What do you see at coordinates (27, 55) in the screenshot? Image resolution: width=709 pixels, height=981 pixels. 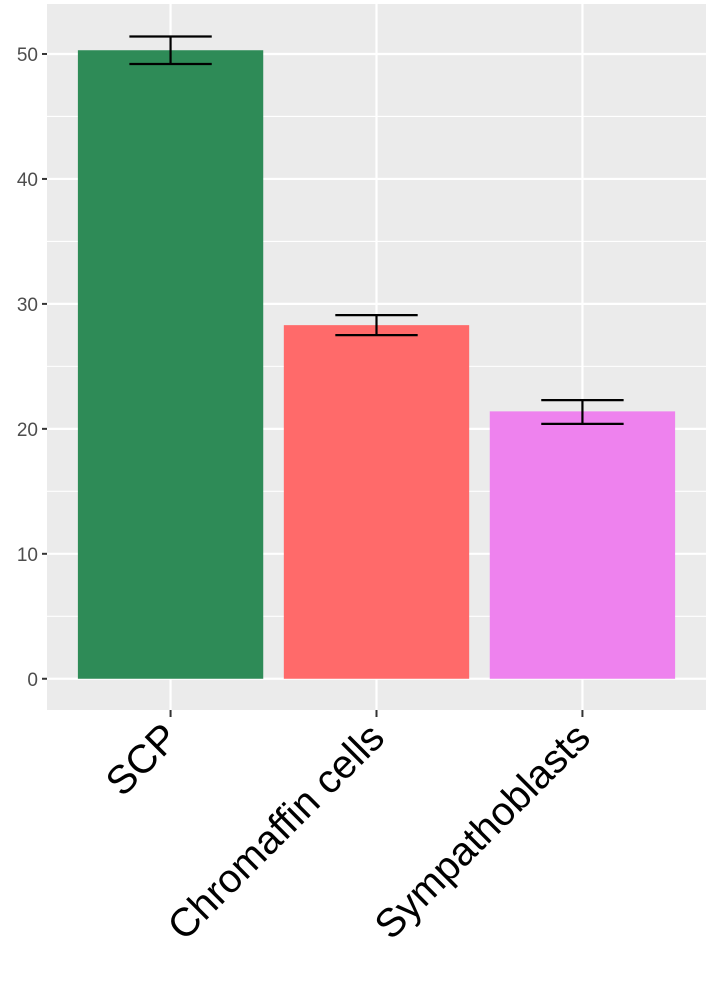 I see `y-tick-label: 50` at bounding box center [27, 55].